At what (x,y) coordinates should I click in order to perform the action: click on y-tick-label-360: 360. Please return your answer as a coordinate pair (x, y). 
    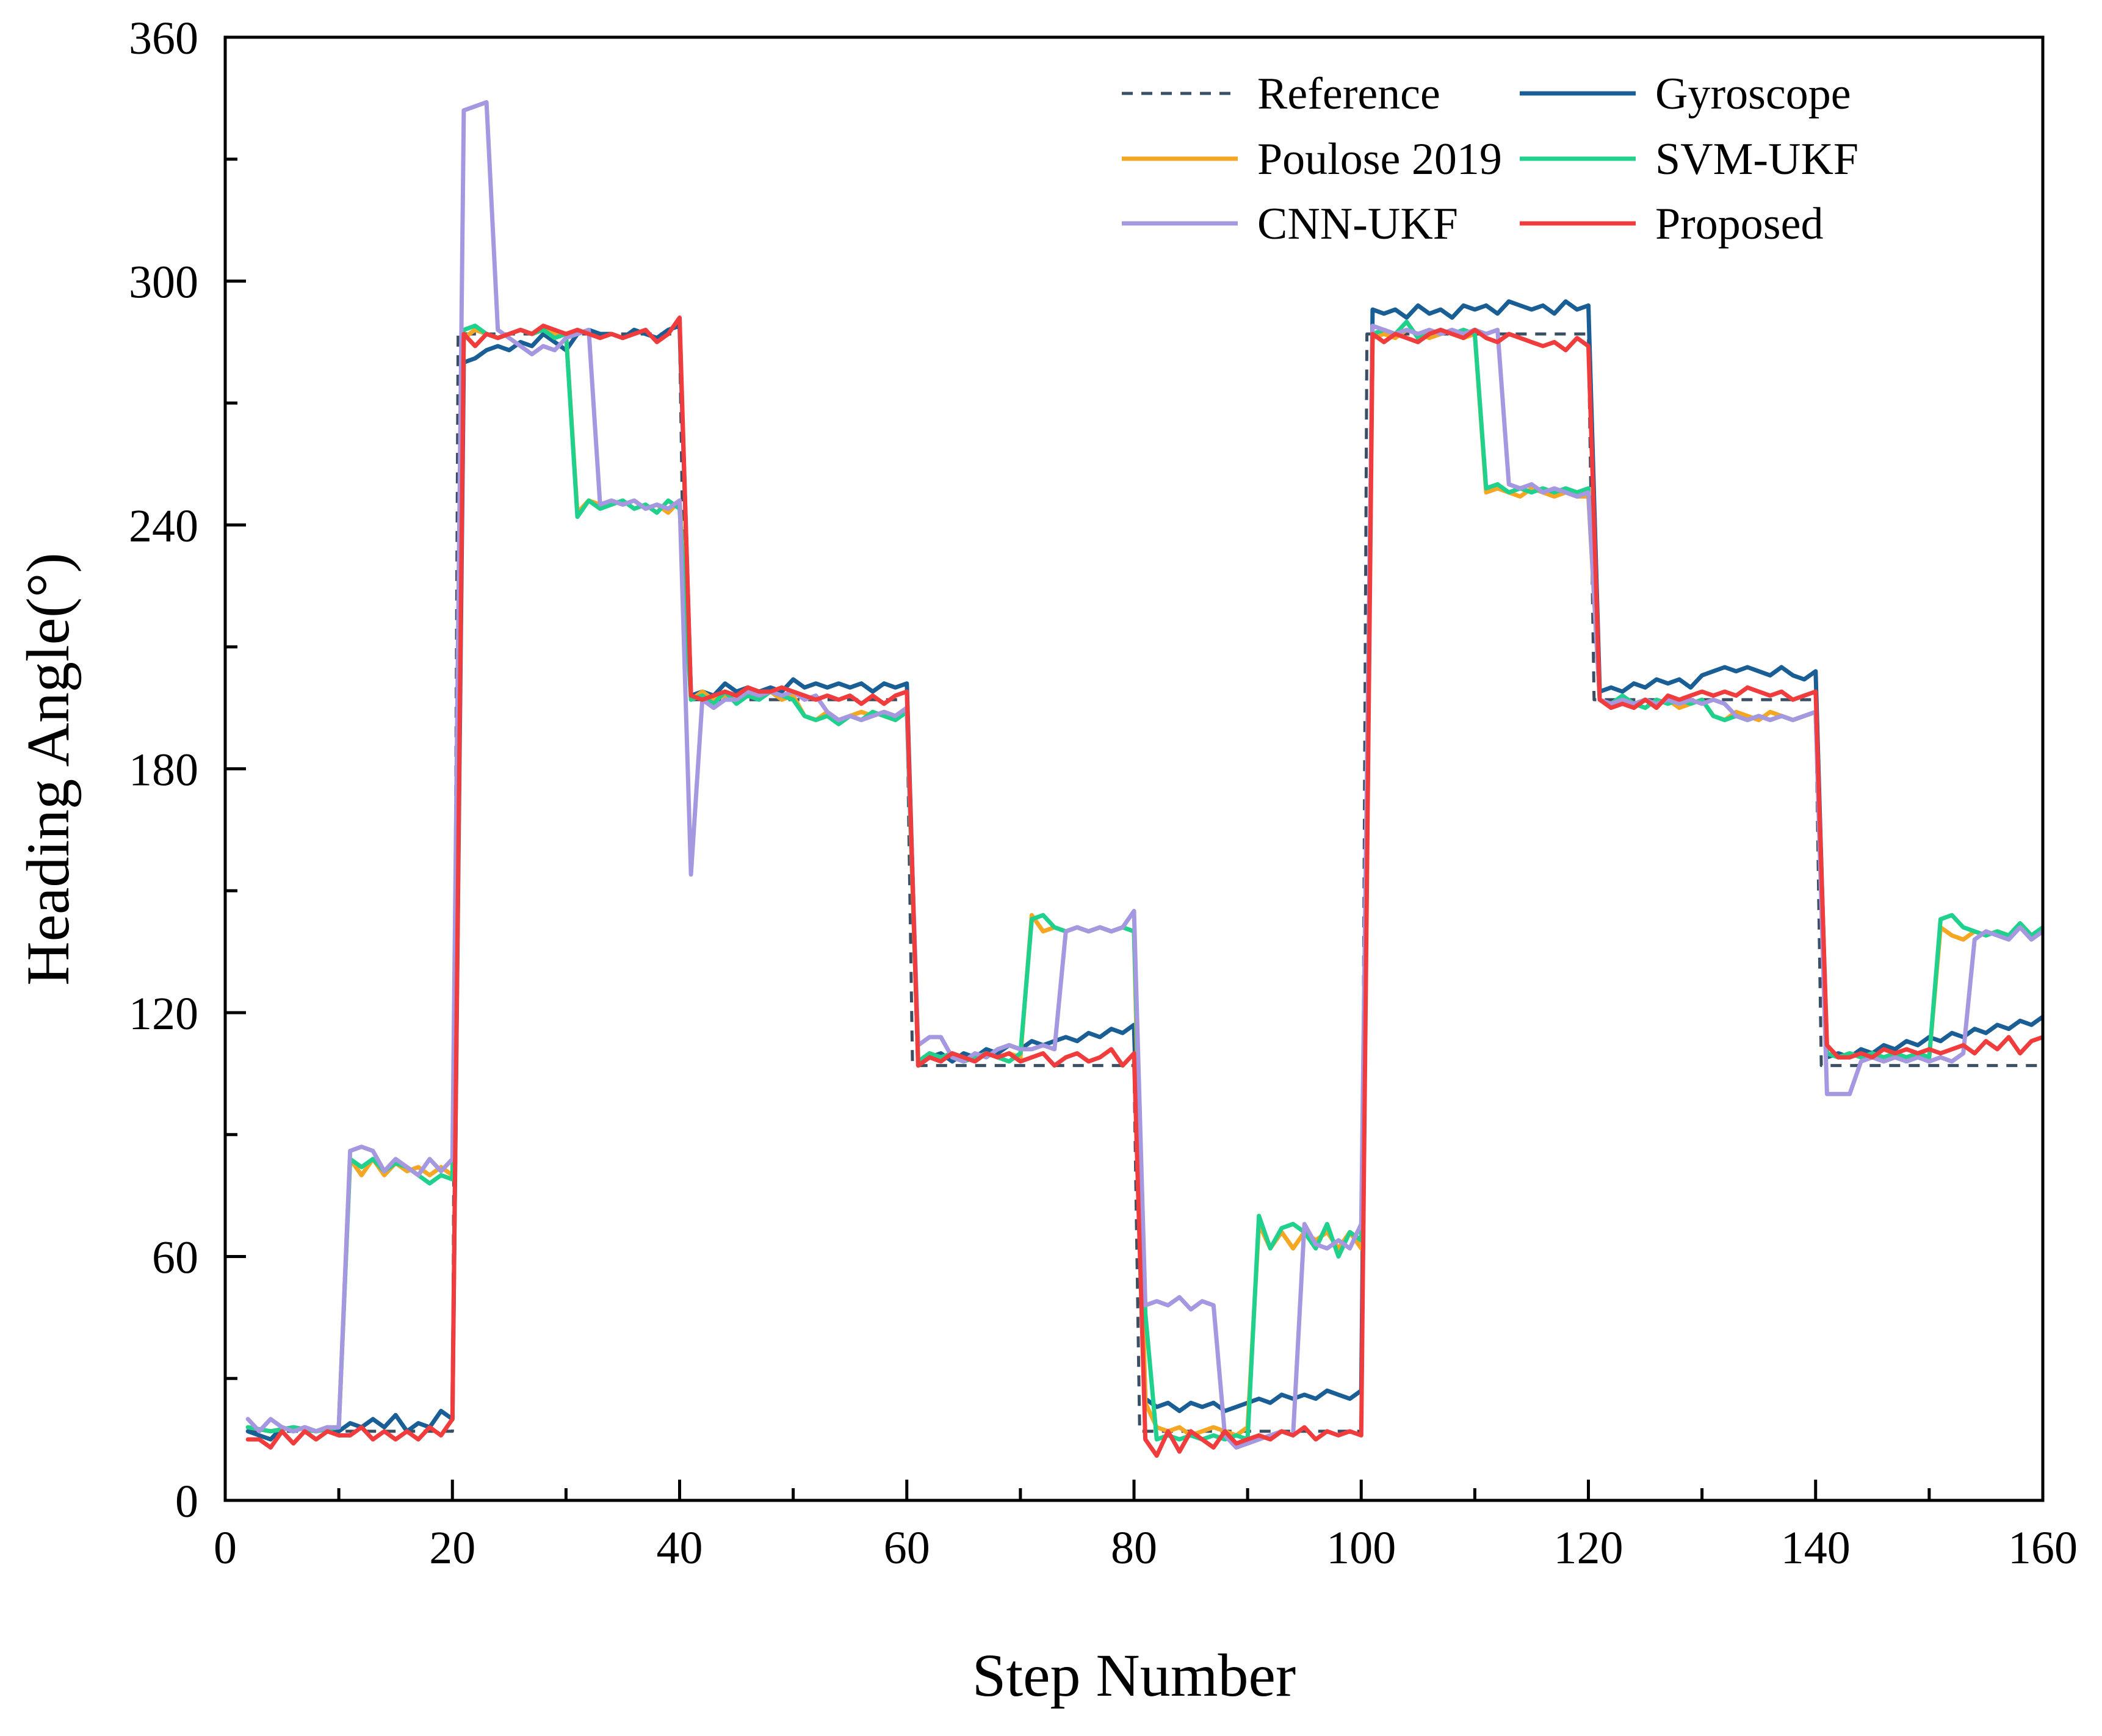
    Looking at the image, I should click on (163, 39).